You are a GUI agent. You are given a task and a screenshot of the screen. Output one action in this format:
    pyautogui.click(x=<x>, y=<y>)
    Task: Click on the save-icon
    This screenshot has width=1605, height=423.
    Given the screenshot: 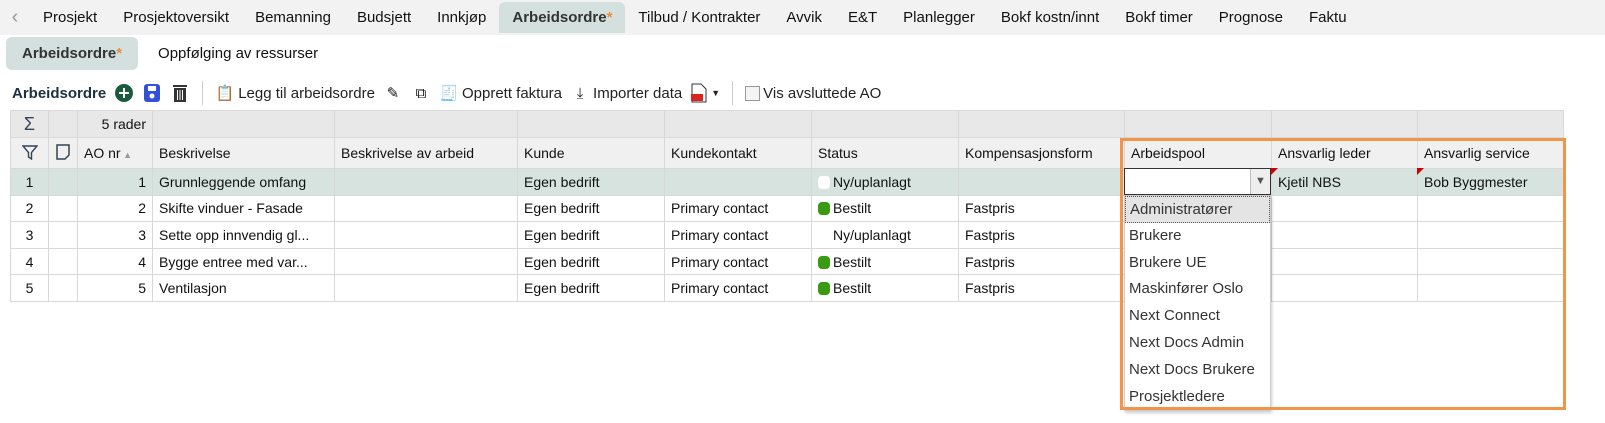 What is the action you would take?
    pyautogui.click(x=152, y=93)
    